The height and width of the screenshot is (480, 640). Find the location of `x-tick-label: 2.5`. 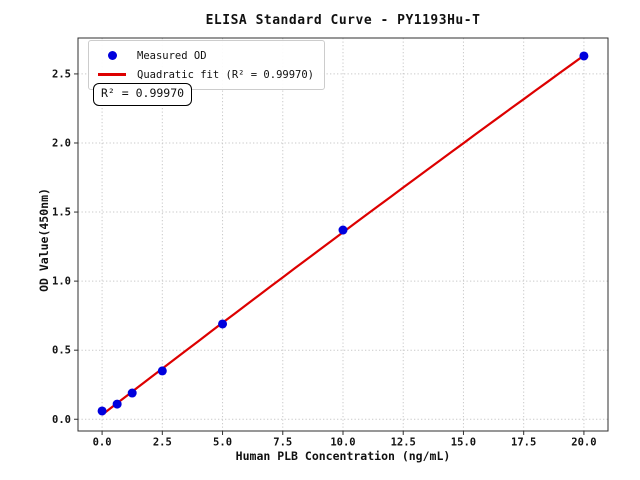

x-tick-label: 2.5 is located at coordinates (162, 443).